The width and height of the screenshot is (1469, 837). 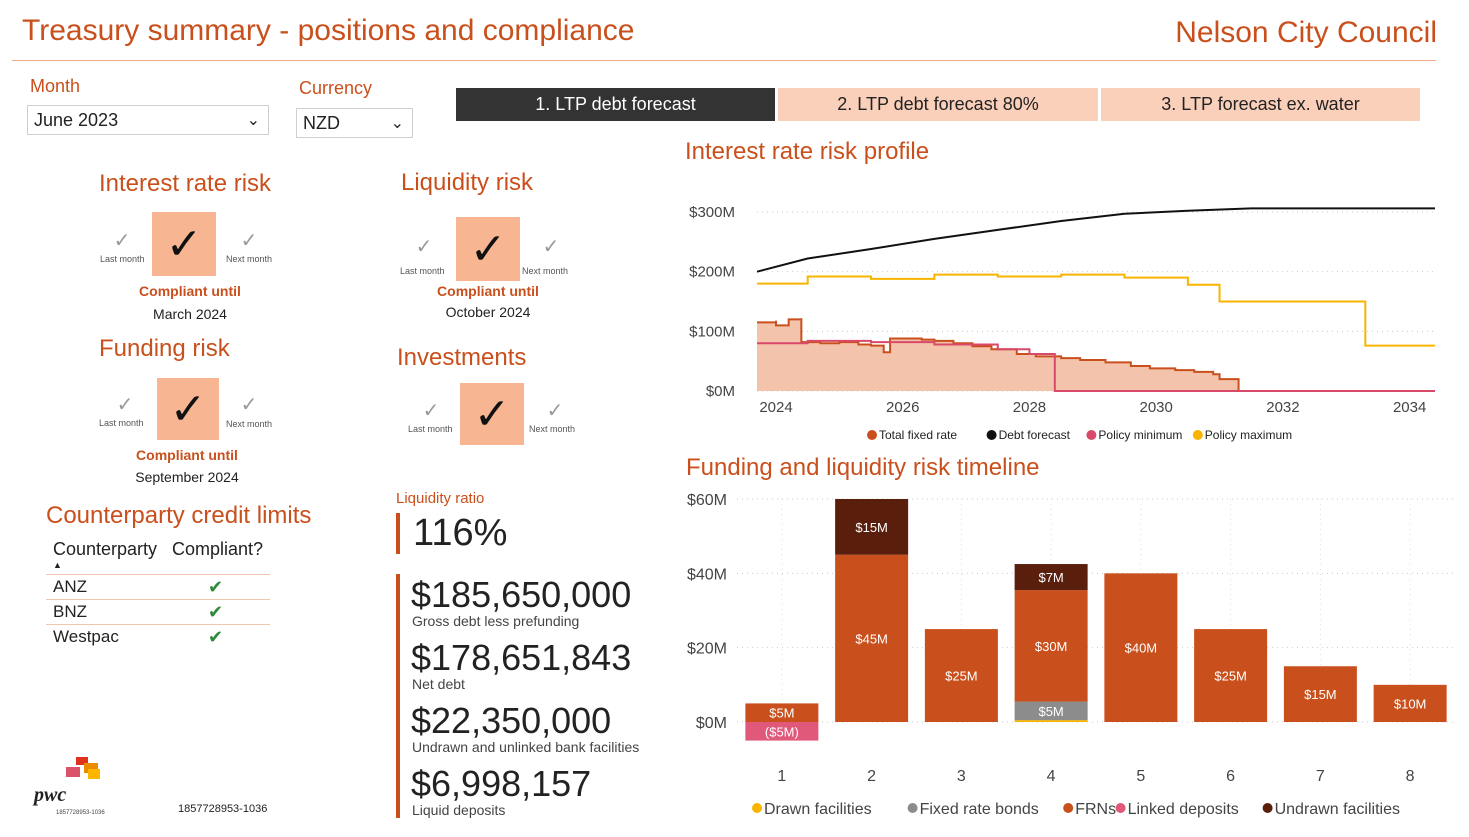 What do you see at coordinates (148, 120) in the screenshot?
I see `month-dropdown: June 2023 ⌄` at bounding box center [148, 120].